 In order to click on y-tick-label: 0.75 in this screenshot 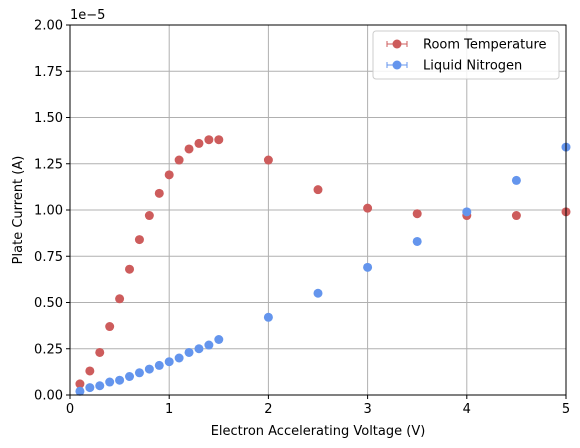, I will do `click(48, 257)`.